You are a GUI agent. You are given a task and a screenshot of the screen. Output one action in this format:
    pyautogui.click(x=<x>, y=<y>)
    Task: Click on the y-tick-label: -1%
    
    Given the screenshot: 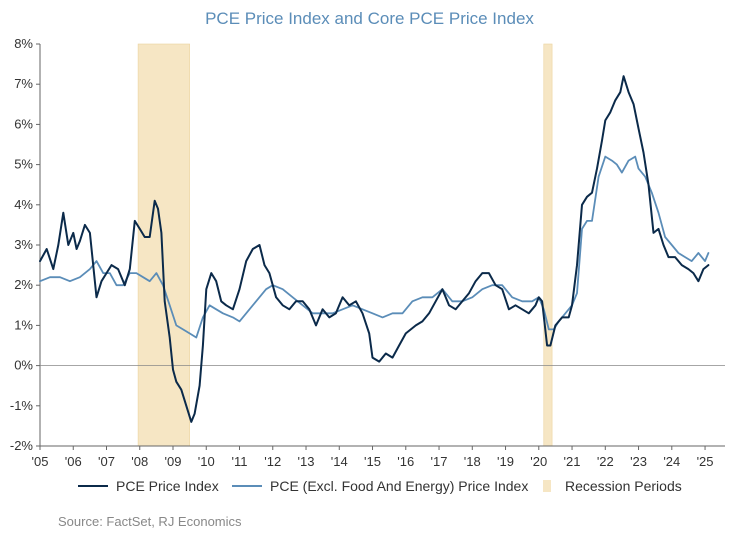 What is the action you would take?
    pyautogui.click(x=22, y=405)
    